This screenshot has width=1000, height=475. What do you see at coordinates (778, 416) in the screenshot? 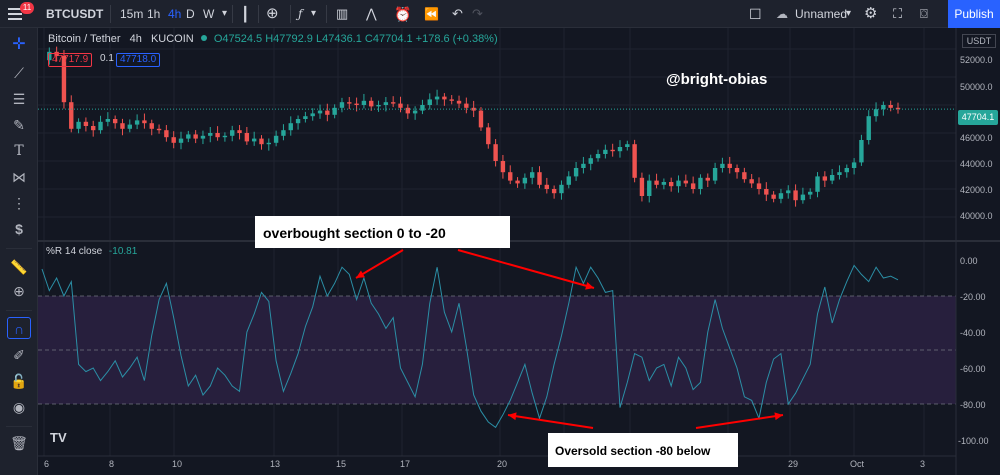
I see `oversold-arrow-right-head` at bounding box center [778, 416].